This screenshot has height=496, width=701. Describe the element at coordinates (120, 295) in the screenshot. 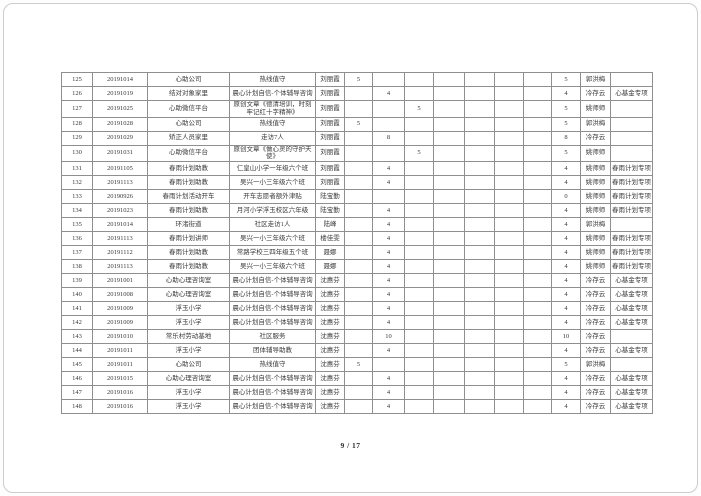

I see `cell-date: 20191008` at that location.